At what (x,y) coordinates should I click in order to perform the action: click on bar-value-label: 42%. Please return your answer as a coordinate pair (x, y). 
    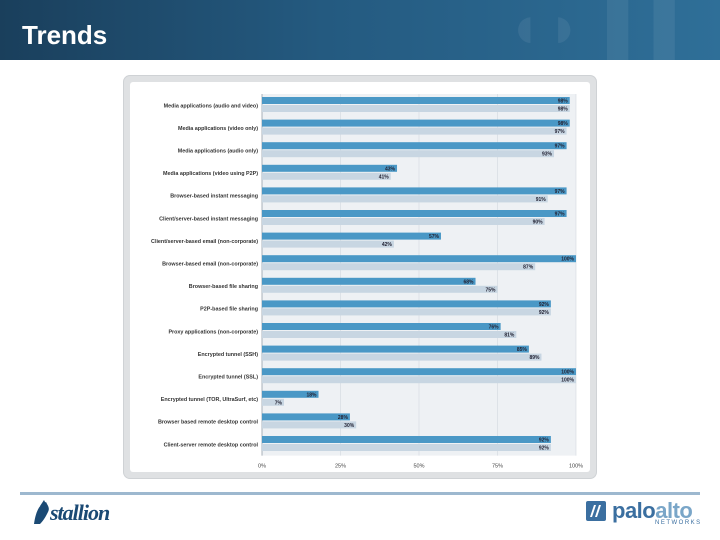
    Looking at the image, I should click on (387, 245).